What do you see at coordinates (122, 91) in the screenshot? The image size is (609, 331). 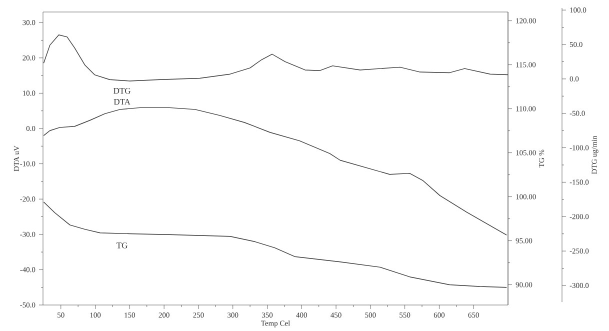 I see `series-label: DTG` at bounding box center [122, 91].